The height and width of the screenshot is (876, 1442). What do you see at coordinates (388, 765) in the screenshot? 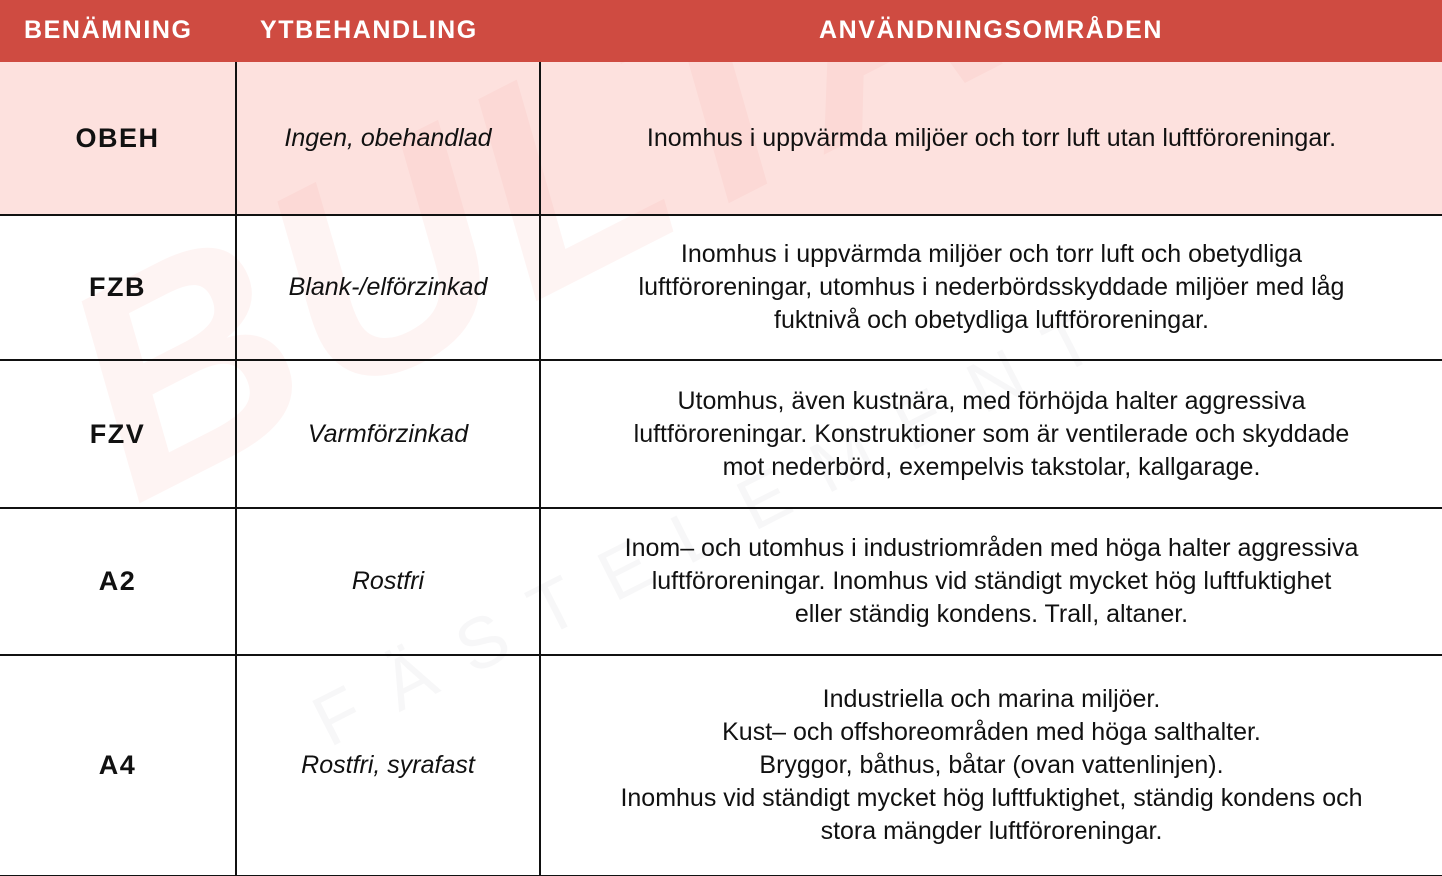
I see `cell-ytbehandling: Rostfri, syrafast` at bounding box center [388, 765].